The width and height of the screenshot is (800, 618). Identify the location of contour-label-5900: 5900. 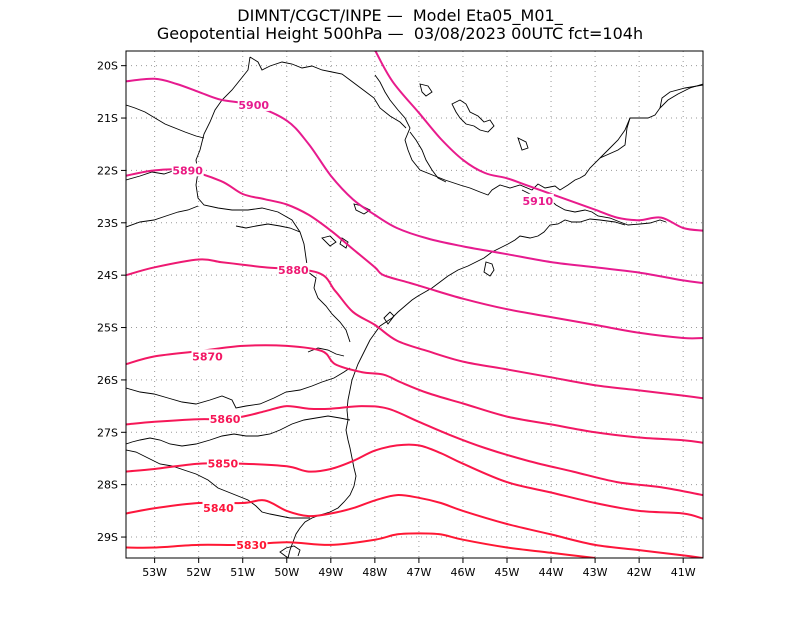
(253, 105).